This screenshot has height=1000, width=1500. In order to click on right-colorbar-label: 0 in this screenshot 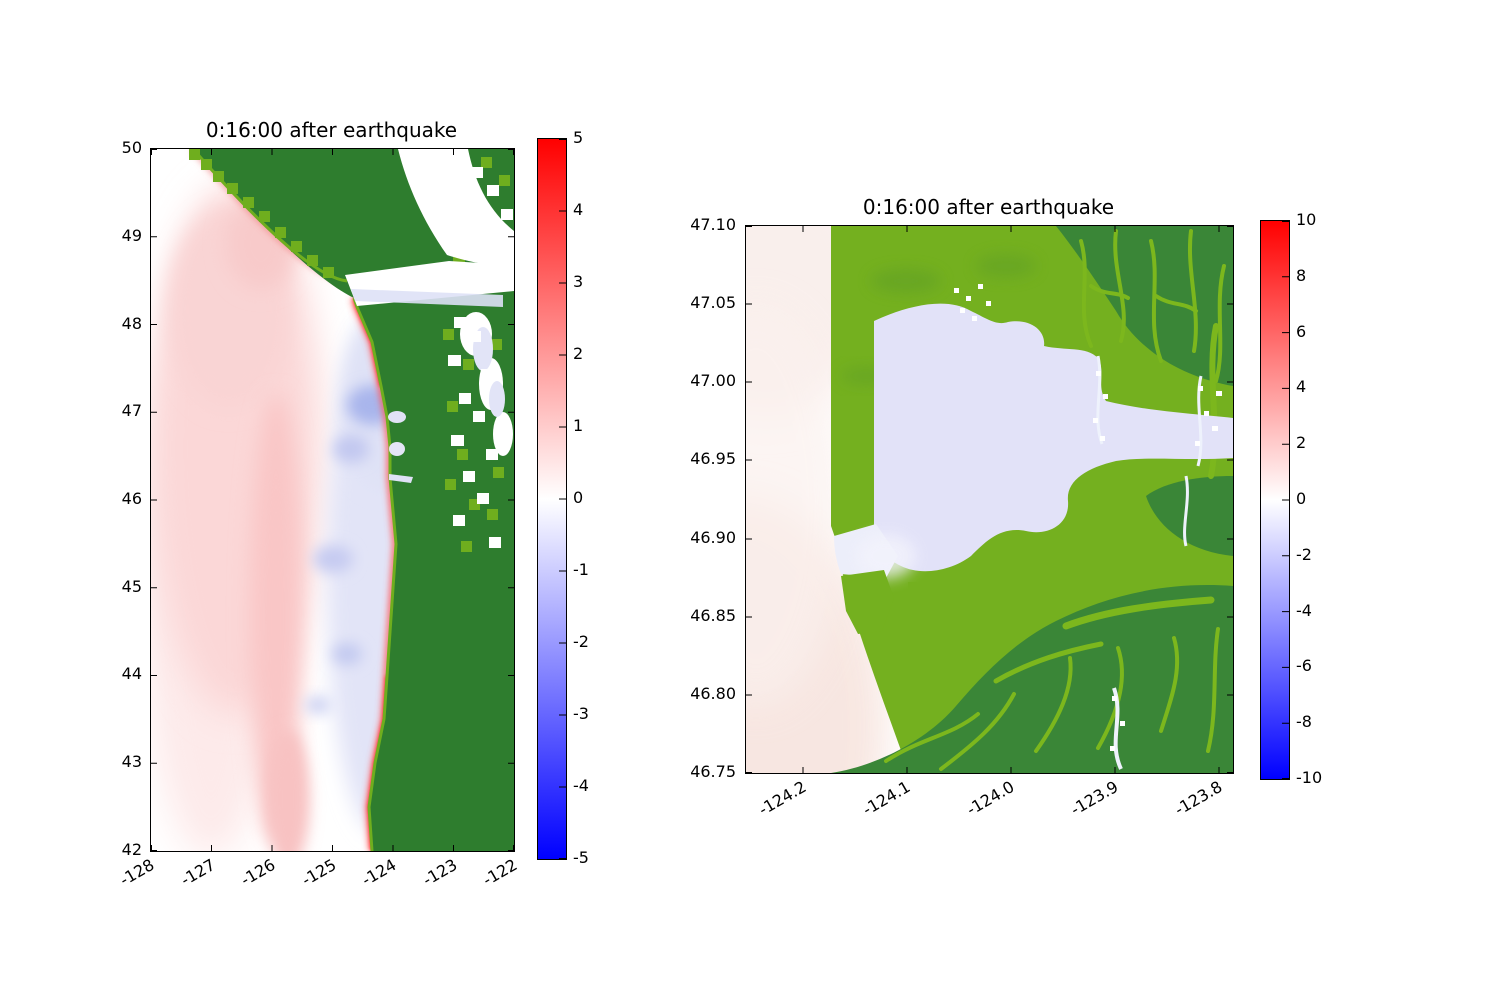, I will do `click(1301, 498)`.